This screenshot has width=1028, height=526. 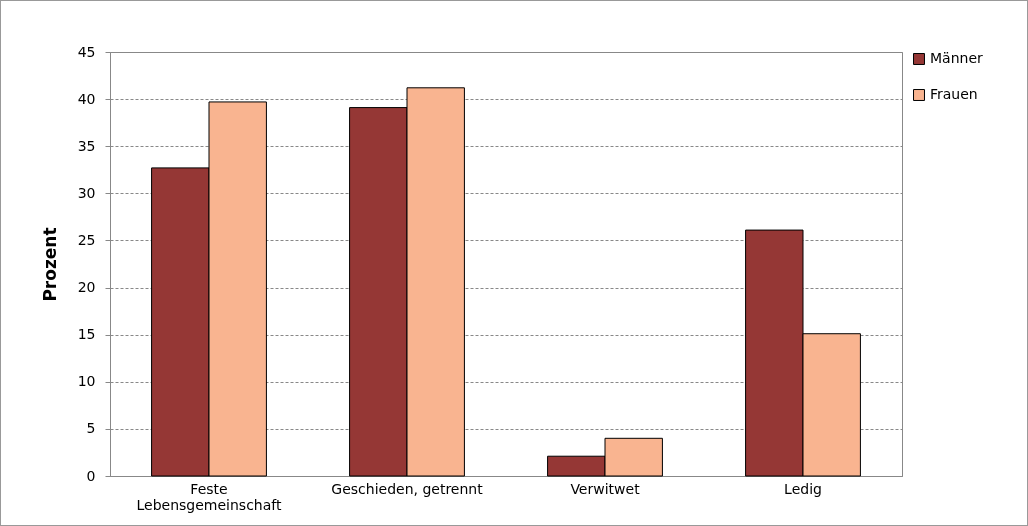 What do you see at coordinates (91, 475) in the screenshot?
I see `y-tick-label: 0` at bounding box center [91, 475].